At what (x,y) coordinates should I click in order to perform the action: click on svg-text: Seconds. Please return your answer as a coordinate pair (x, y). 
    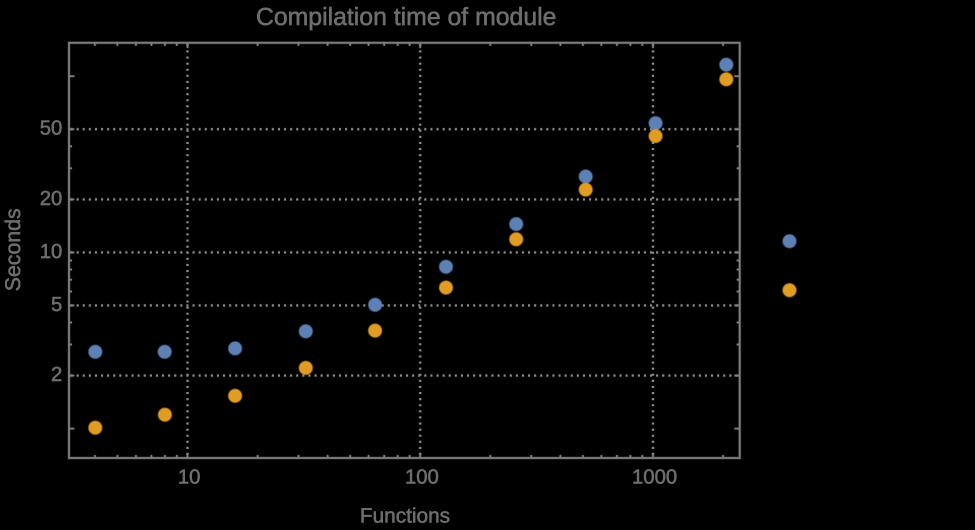
    Looking at the image, I should click on (13, 249).